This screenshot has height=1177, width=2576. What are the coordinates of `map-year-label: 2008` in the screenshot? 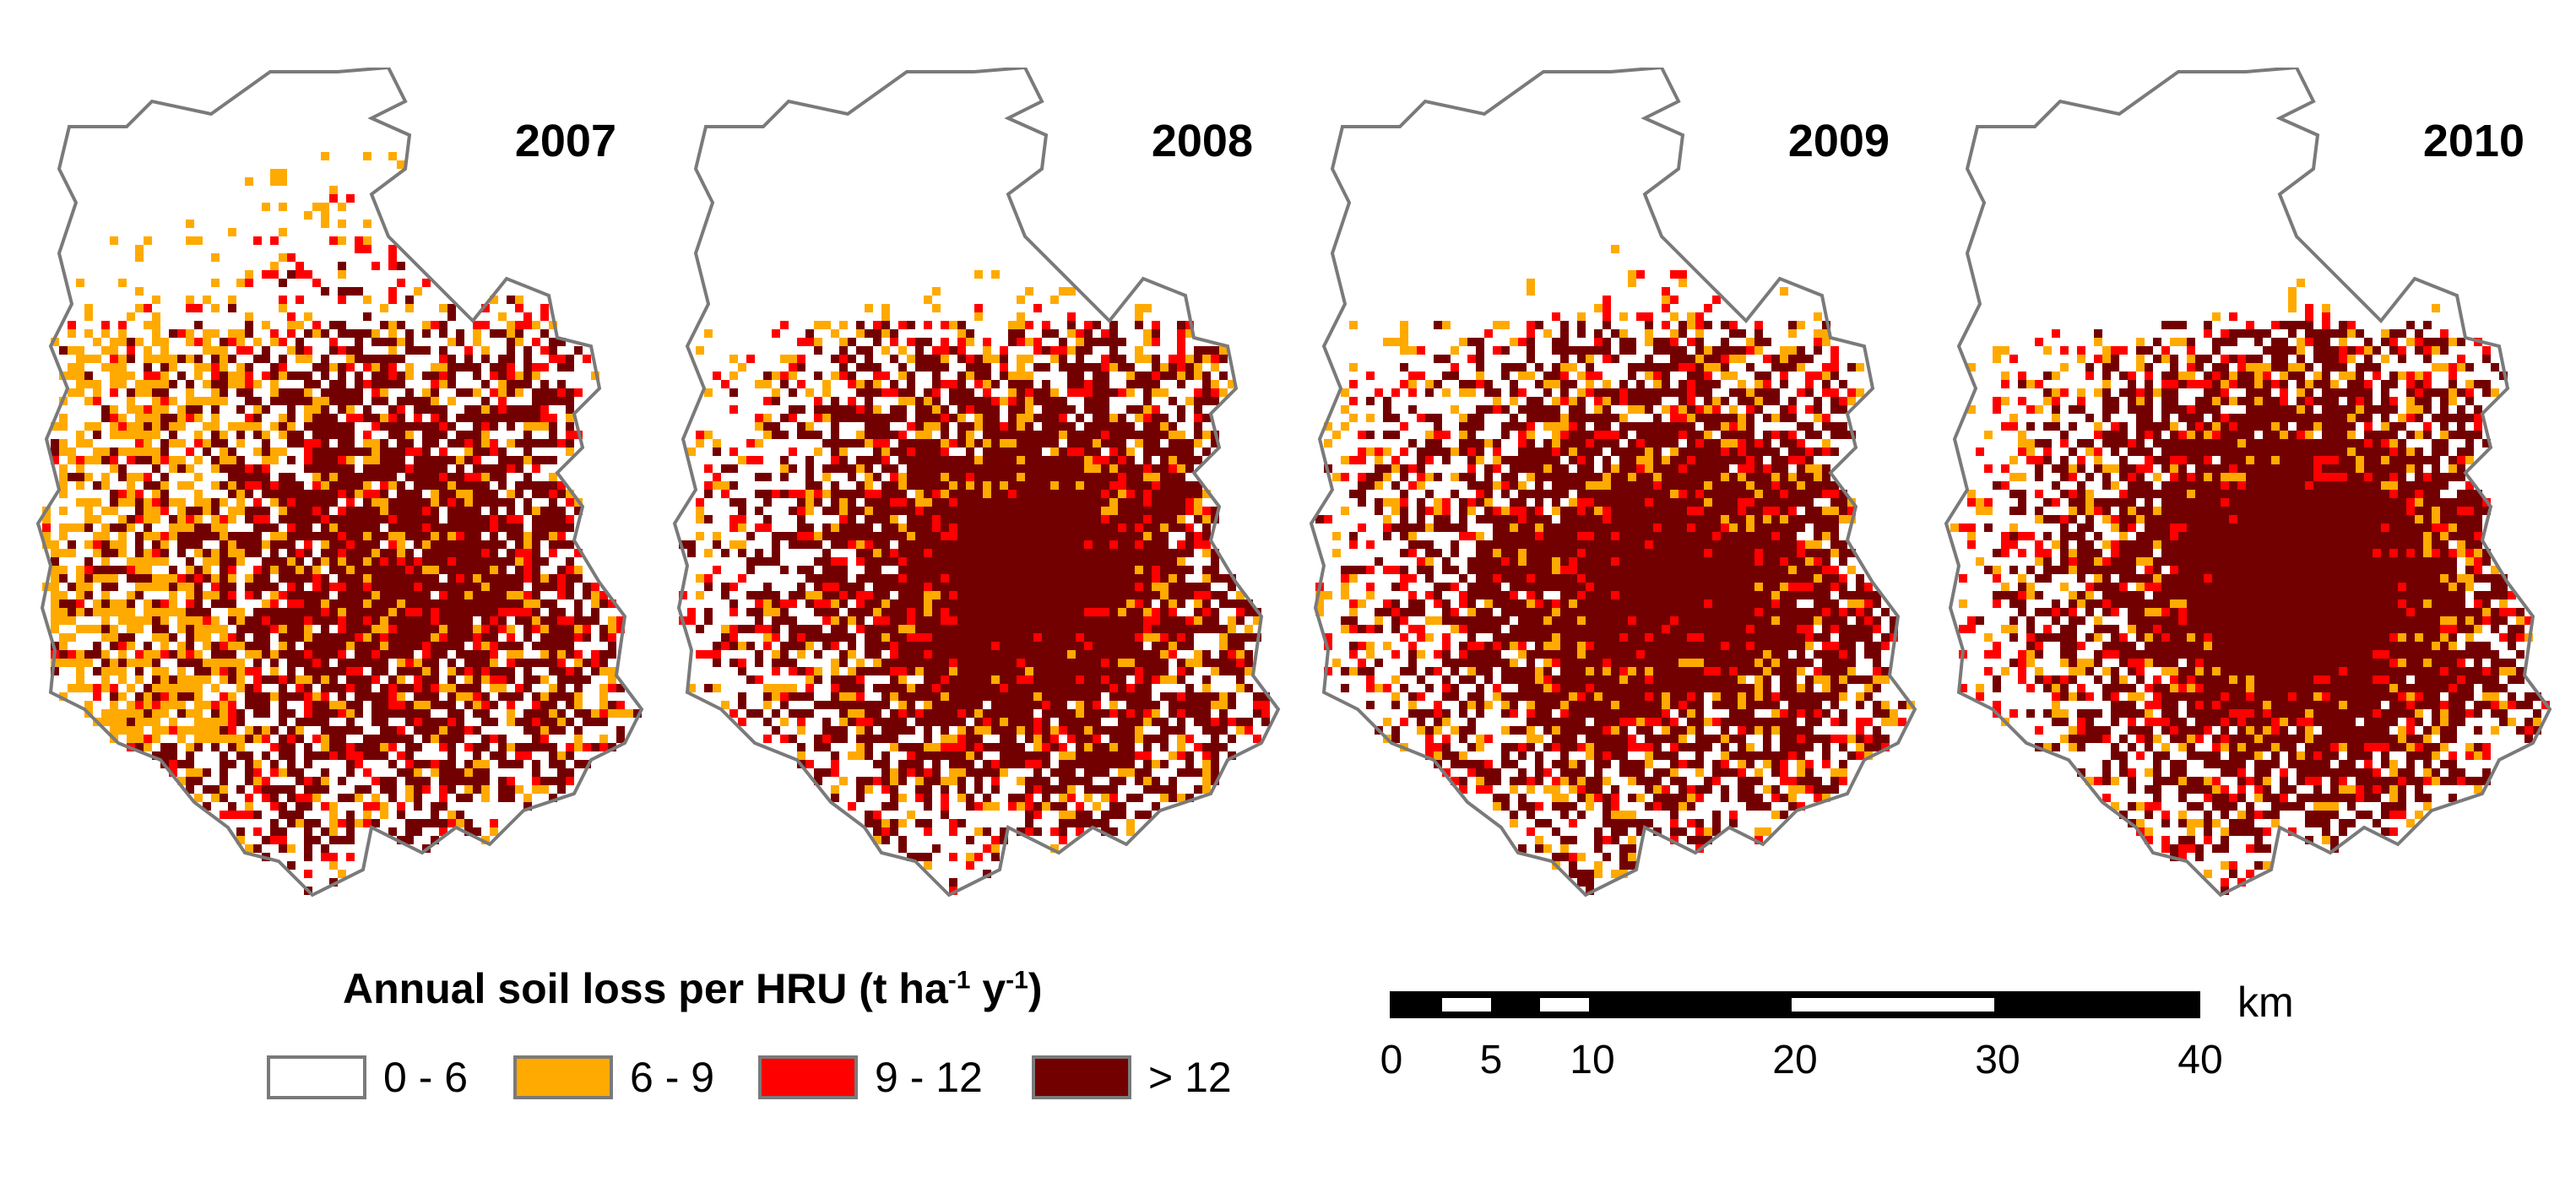 It's located at (1202, 141).